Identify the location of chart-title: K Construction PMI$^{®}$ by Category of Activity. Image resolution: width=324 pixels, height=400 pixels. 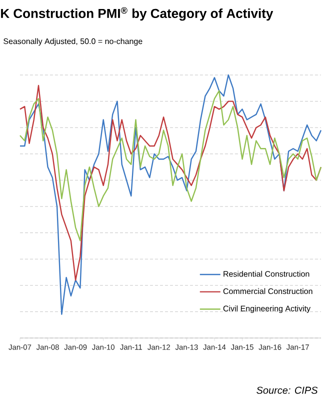
(137, 14).